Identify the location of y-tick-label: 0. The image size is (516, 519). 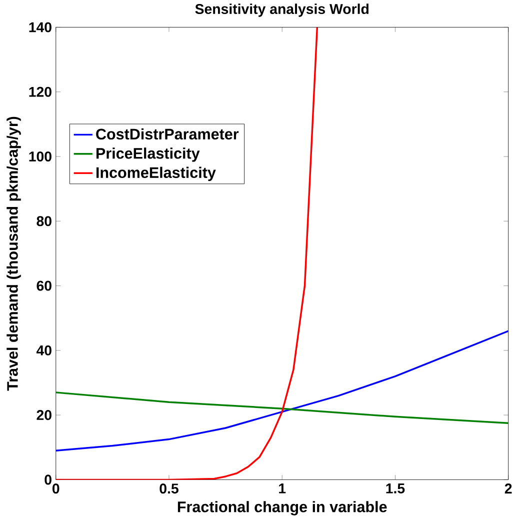
(48, 479).